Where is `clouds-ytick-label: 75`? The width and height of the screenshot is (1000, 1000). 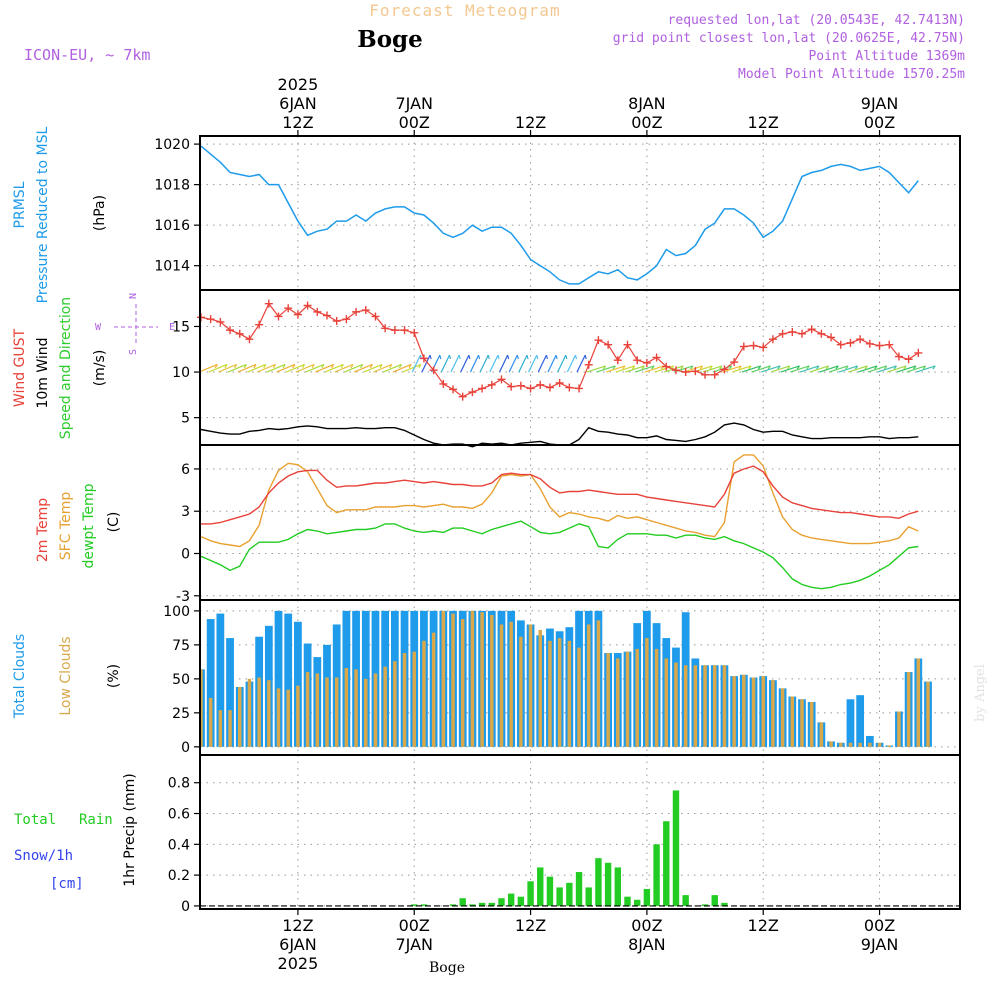 clouds-ytick-label: 75 is located at coordinates (181, 646).